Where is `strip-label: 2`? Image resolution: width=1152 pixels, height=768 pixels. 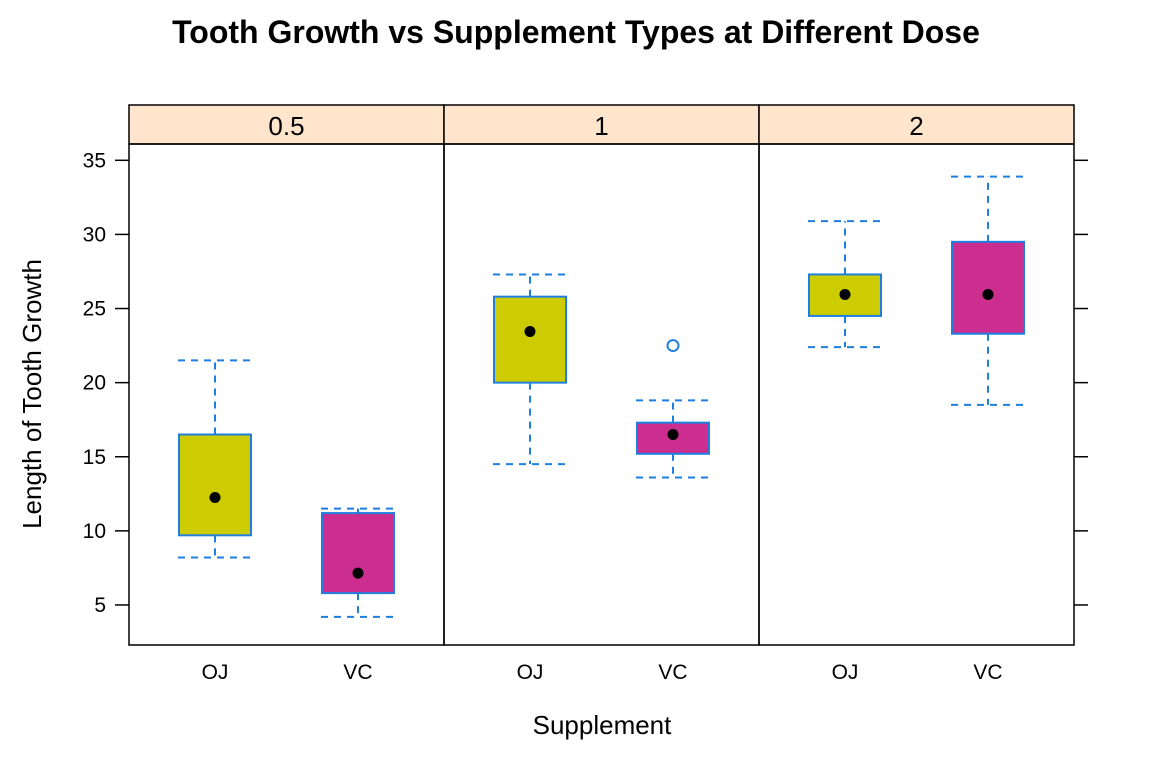
strip-label: 2 is located at coordinates (916, 126).